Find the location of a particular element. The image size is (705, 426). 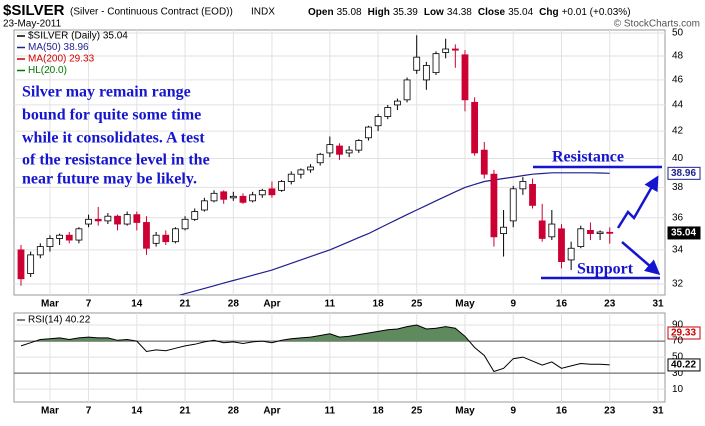

legend-label: MA(50) 38.96 is located at coordinates (58, 47).